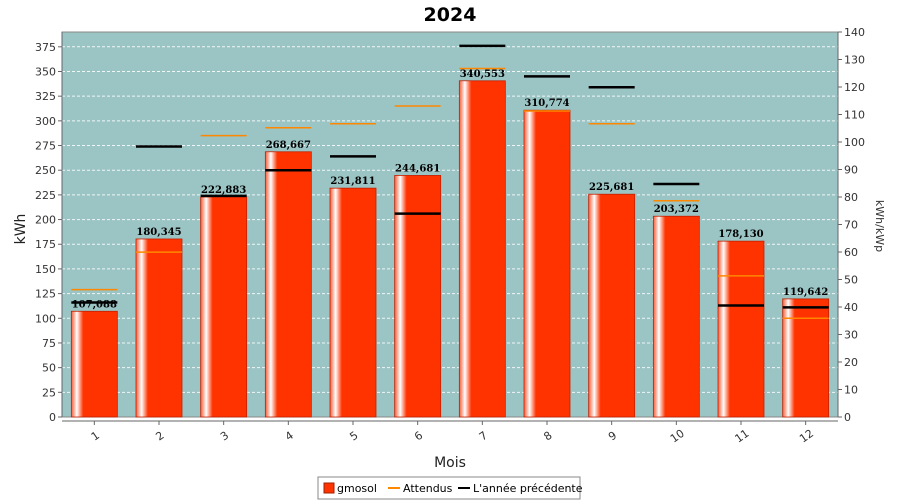  Describe the element at coordinates (95, 436) in the screenshot. I see `x-tick-label: 1` at that location.